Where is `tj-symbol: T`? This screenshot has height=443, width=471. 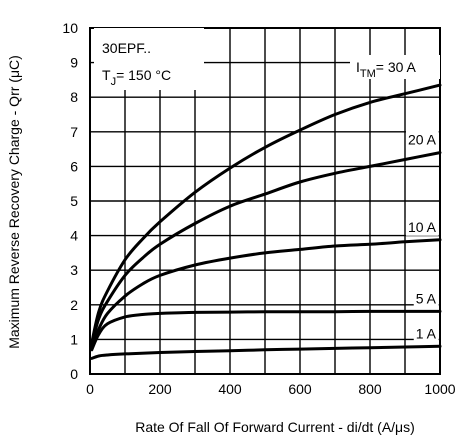
tj-symbol: T is located at coordinates (106, 75).